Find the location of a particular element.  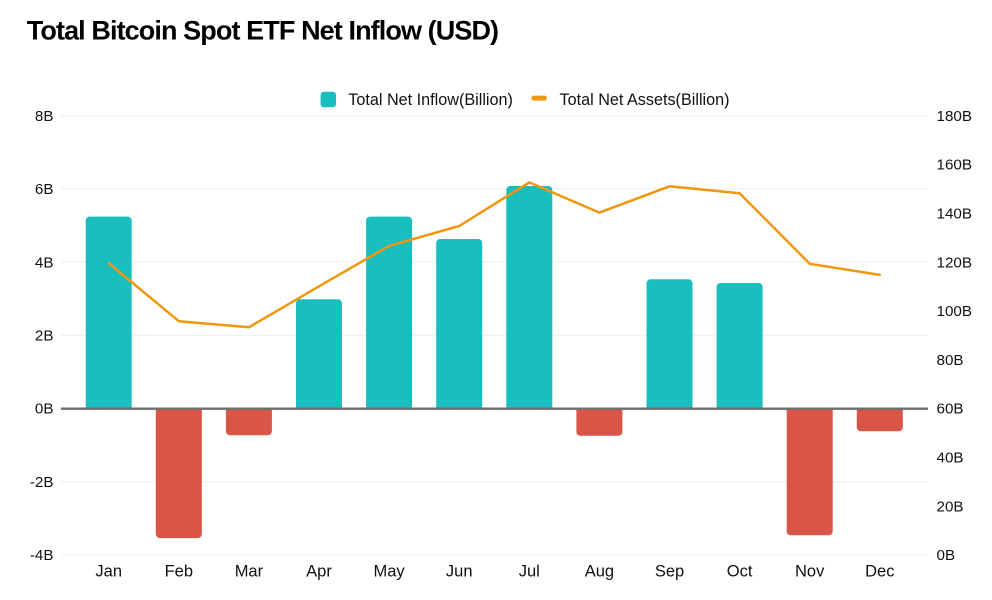

svg-text: Nov is located at coordinates (810, 572).